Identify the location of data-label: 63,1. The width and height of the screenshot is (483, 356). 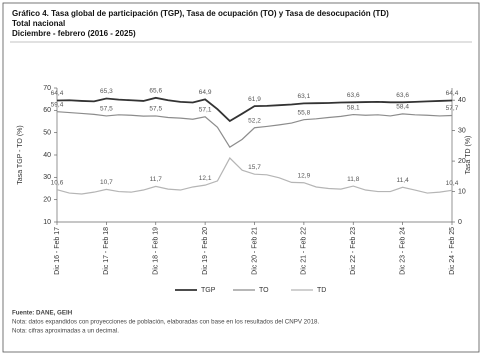
(304, 96).